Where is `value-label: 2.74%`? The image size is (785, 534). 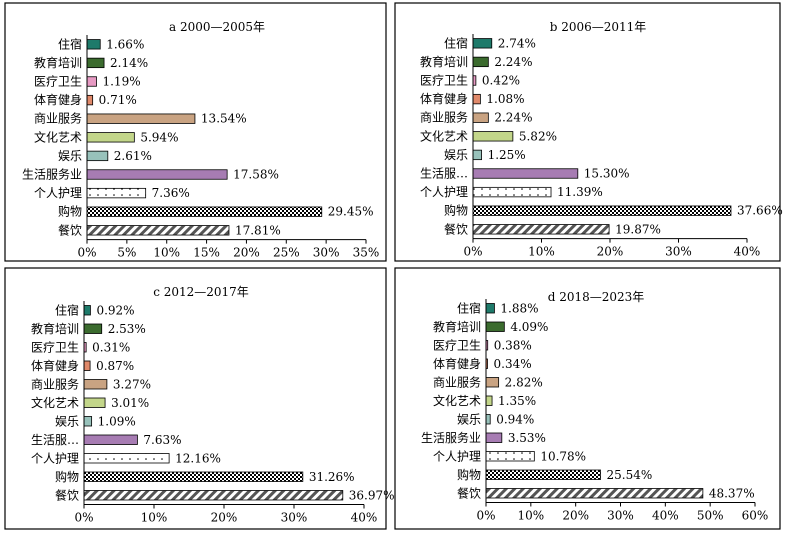 value-label: 2.74% is located at coordinates (517, 43).